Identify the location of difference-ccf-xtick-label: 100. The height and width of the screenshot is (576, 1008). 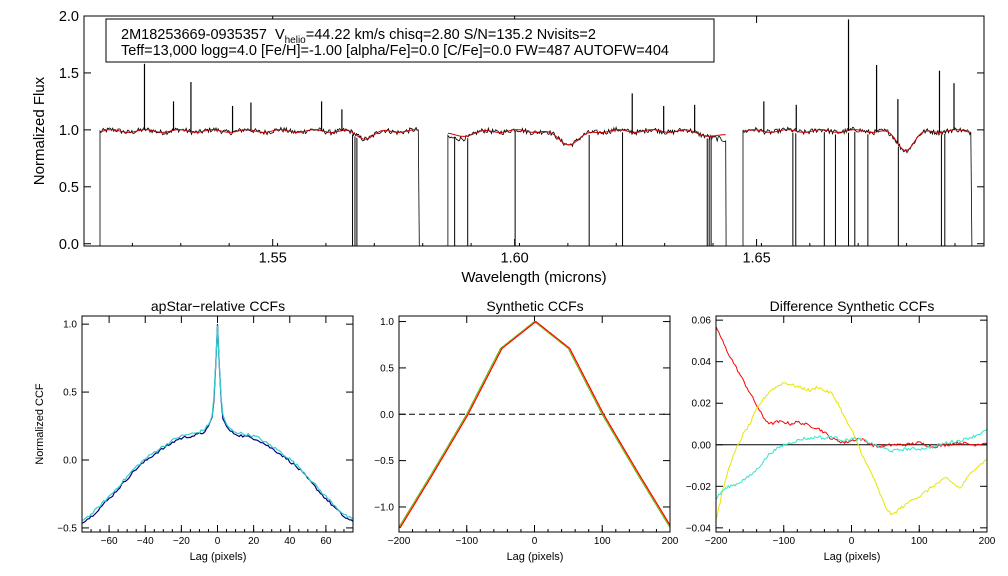
(919, 541).